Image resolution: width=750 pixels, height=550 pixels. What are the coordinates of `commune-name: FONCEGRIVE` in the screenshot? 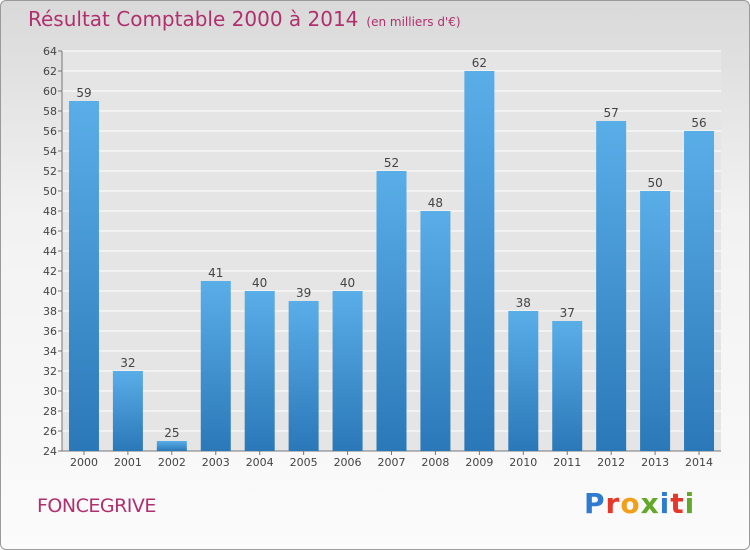 It's located at (96, 506).